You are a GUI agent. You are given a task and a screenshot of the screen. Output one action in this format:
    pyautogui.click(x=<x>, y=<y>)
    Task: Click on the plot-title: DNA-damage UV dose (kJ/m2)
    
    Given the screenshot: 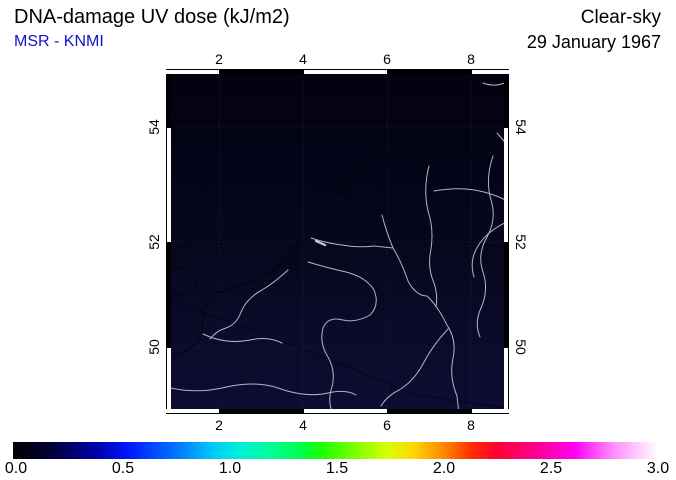 What is the action you would take?
    pyautogui.click(x=152, y=17)
    